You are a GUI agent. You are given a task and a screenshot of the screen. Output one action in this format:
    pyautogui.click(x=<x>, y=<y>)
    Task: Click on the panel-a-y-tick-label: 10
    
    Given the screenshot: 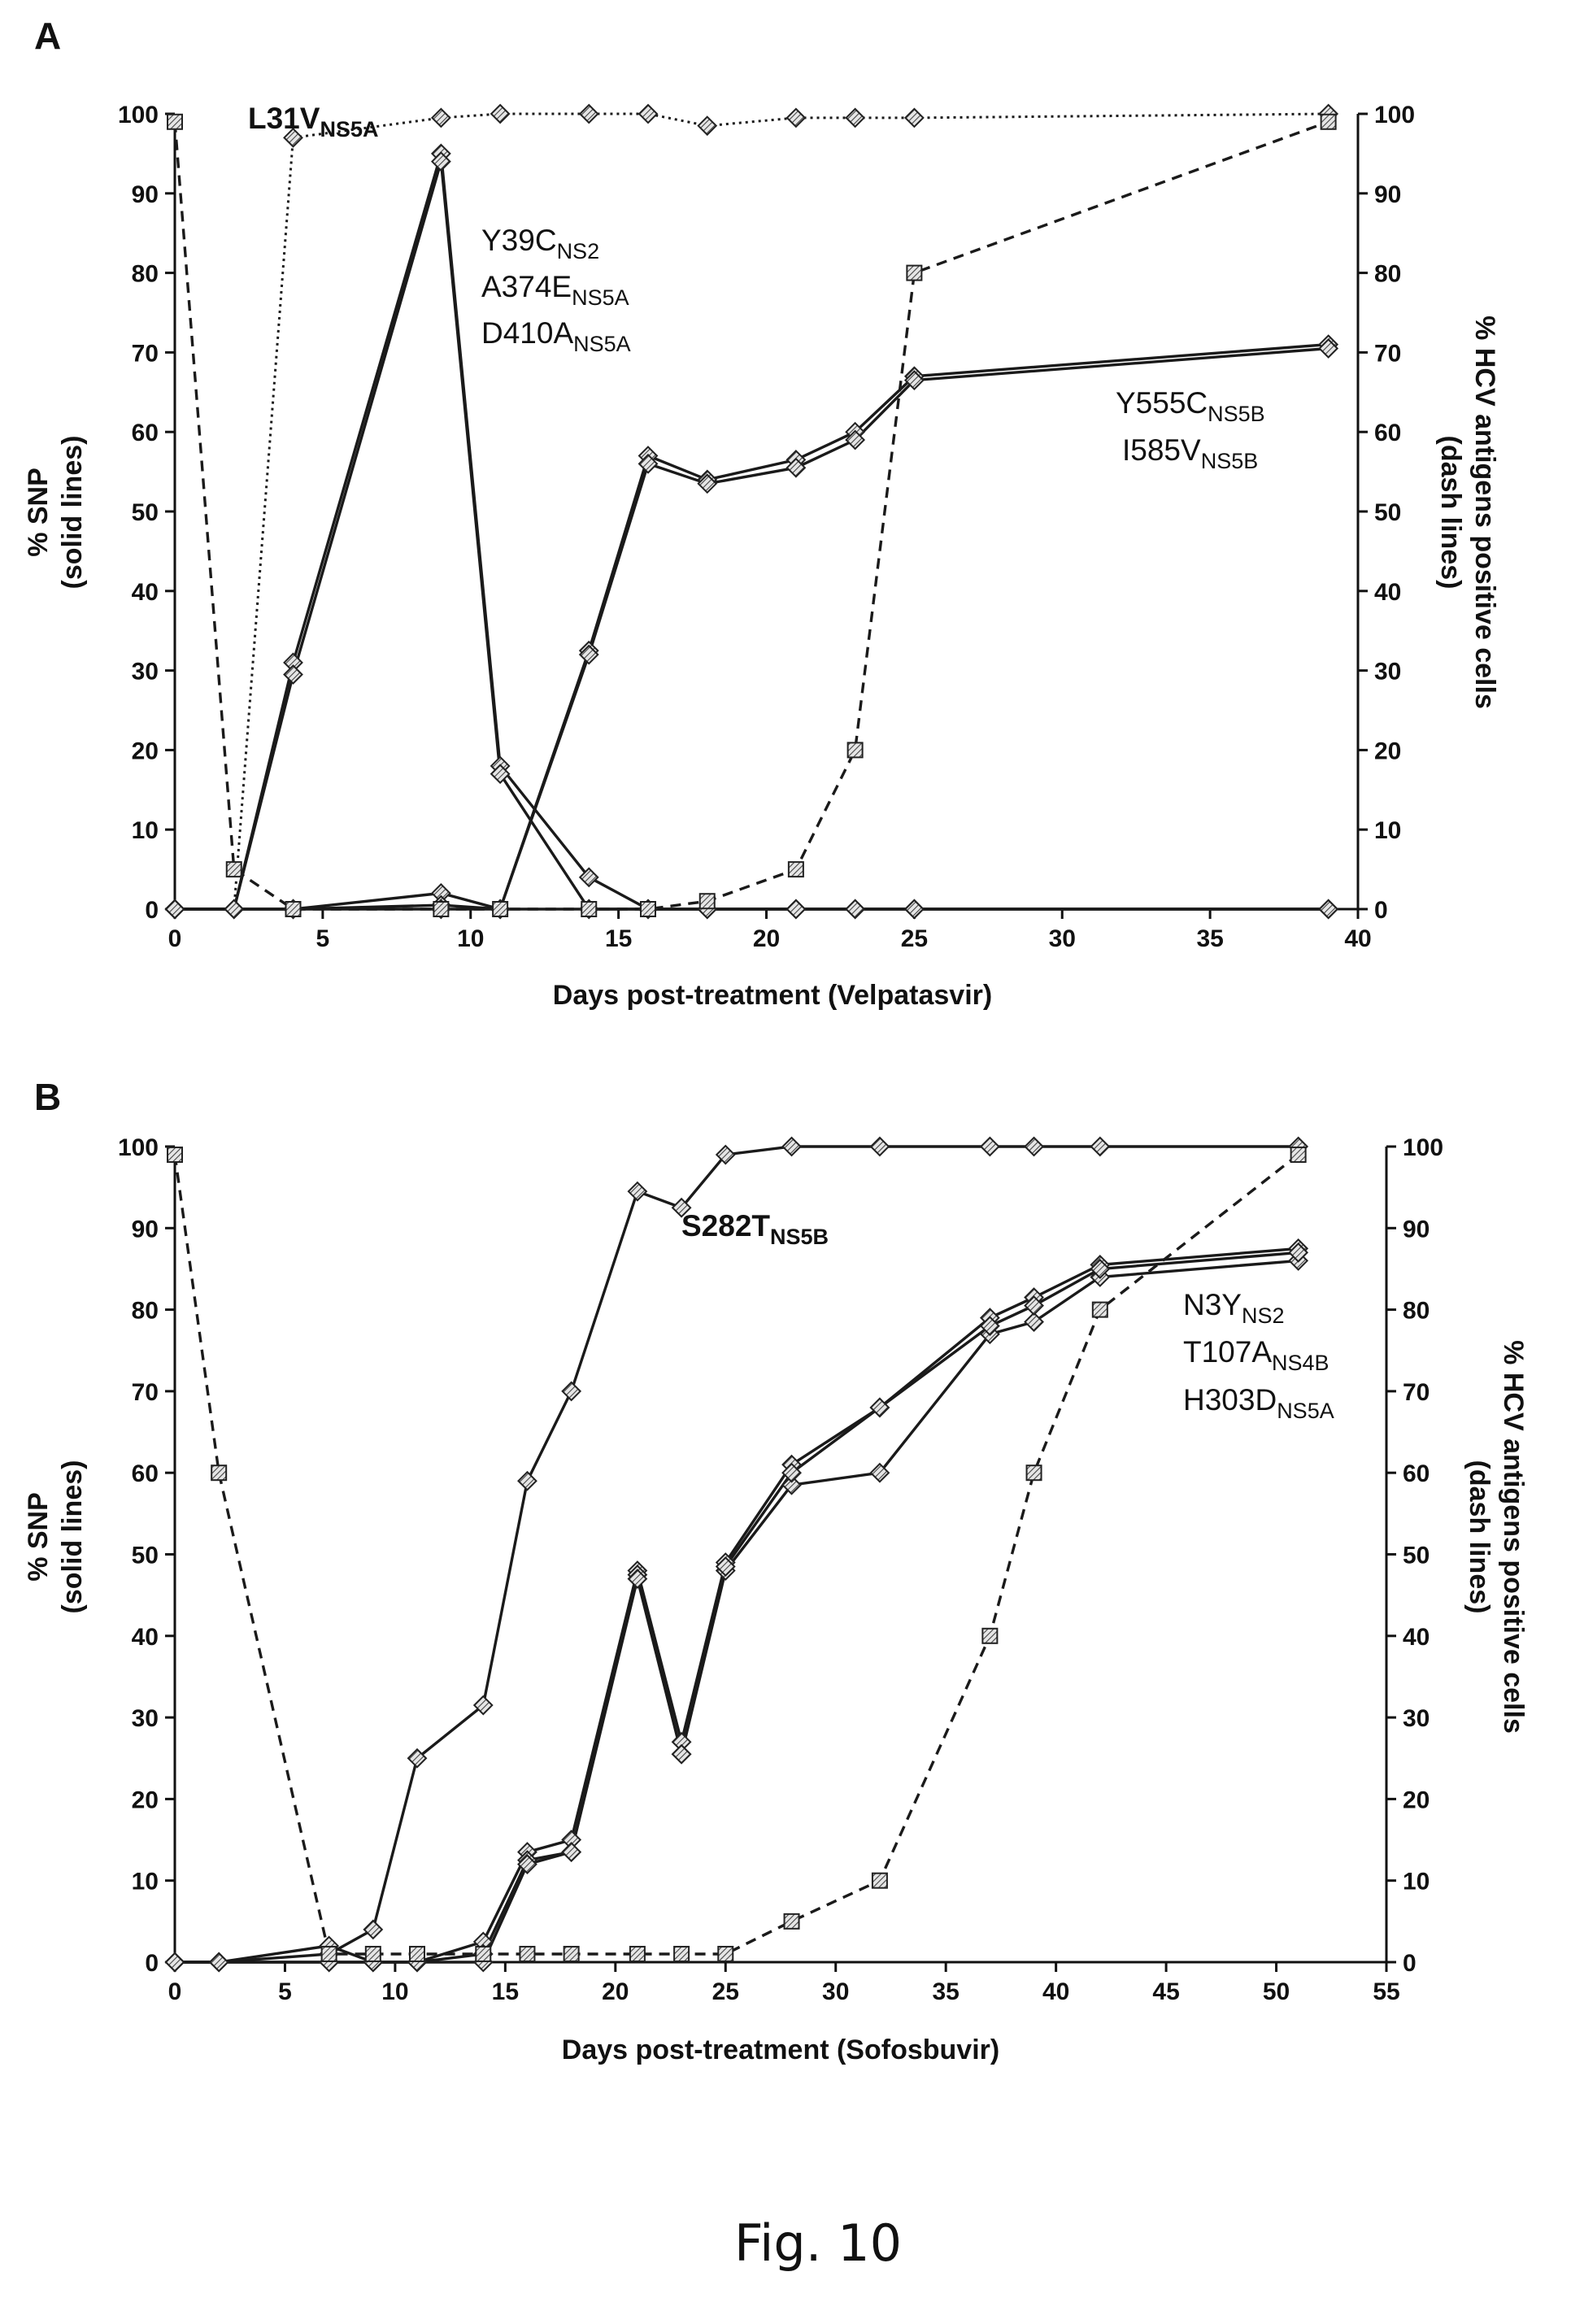 What is the action you would take?
    pyautogui.click(x=145, y=830)
    